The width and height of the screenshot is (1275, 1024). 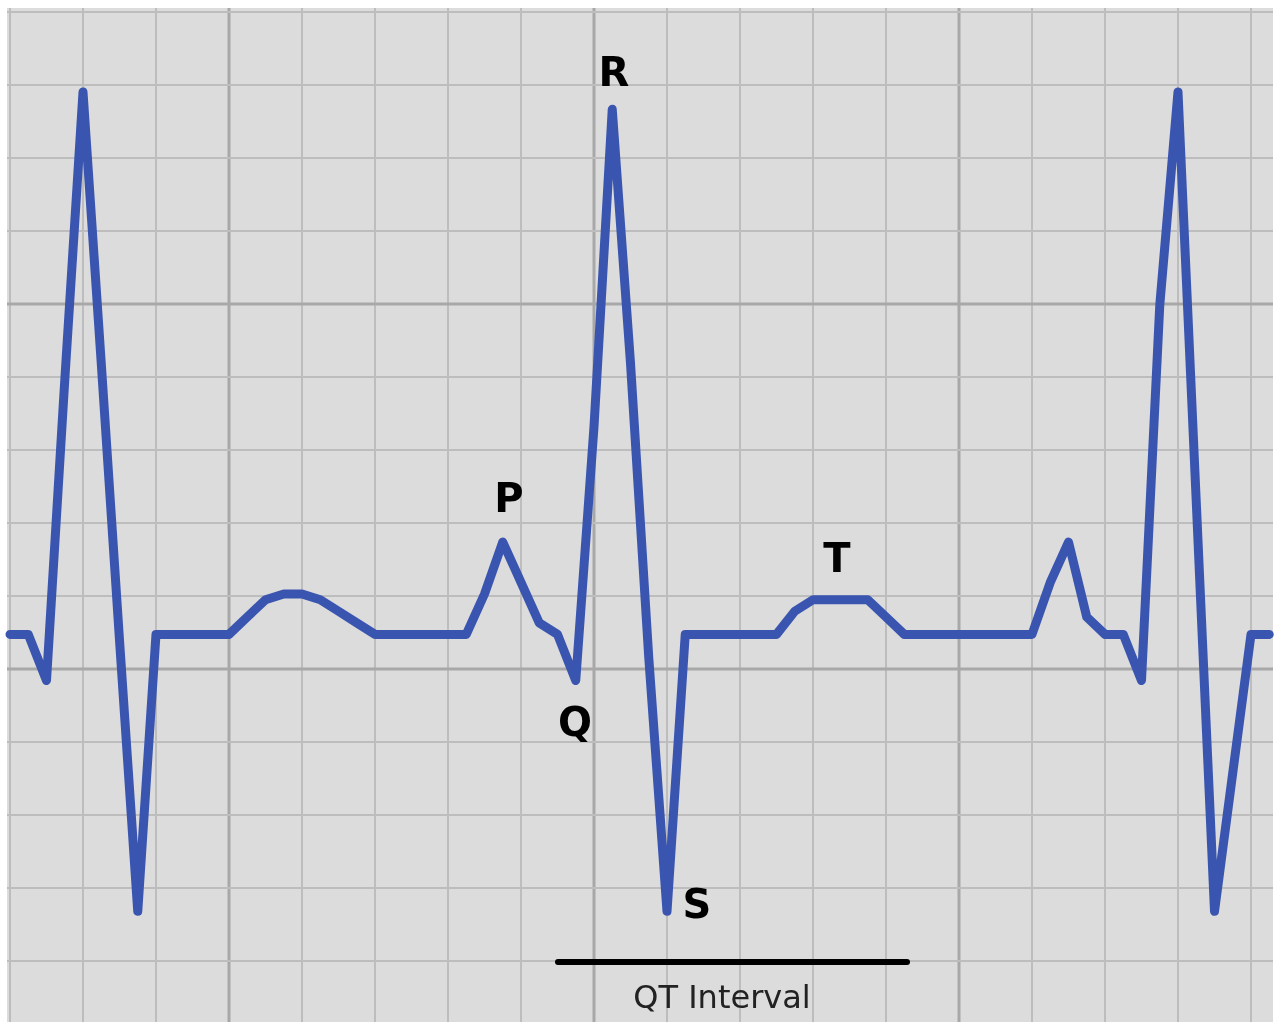 I want to click on annotation: S, so click(x=697, y=904).